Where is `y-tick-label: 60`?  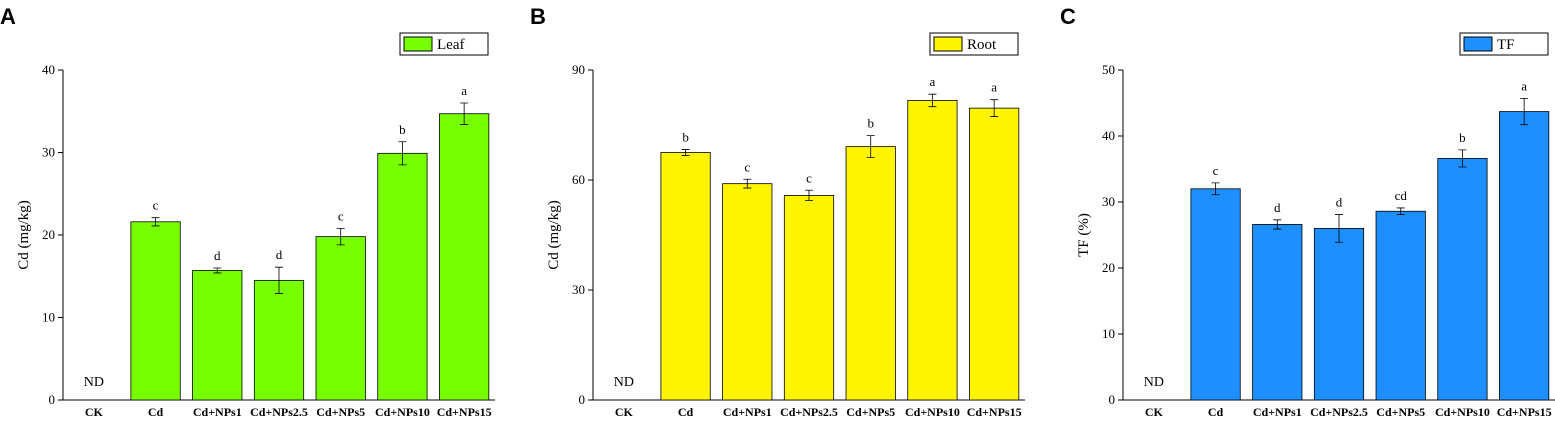 y-tick-label: 60 is located at coordinates (578, 179).